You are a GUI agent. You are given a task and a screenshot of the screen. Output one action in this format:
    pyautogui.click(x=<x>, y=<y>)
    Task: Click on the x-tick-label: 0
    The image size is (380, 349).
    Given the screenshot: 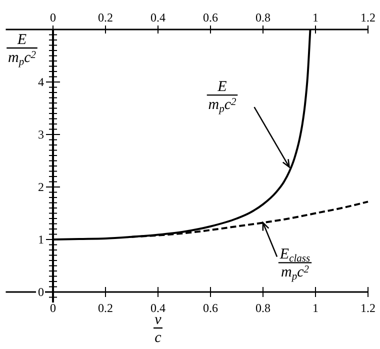 What is the action you would take?
    pyautogui.click(x=53, y=308)
    